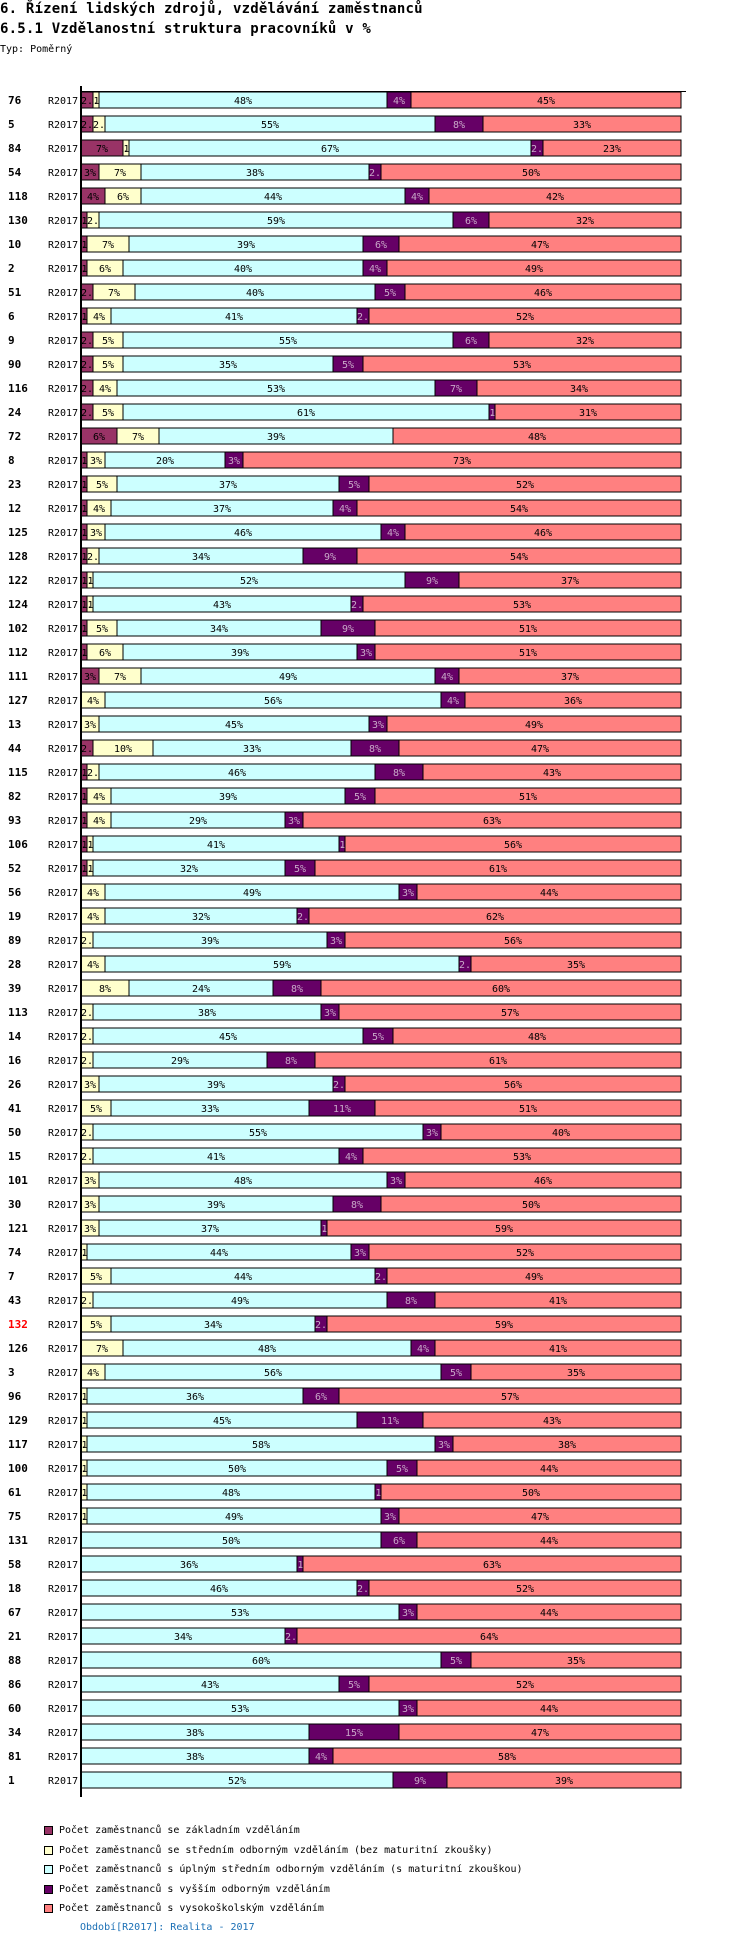 Image resolution: width=750 pixels, height=1946 pixels. I want to click on bar-segment-label: 8%, so click(297, 989).